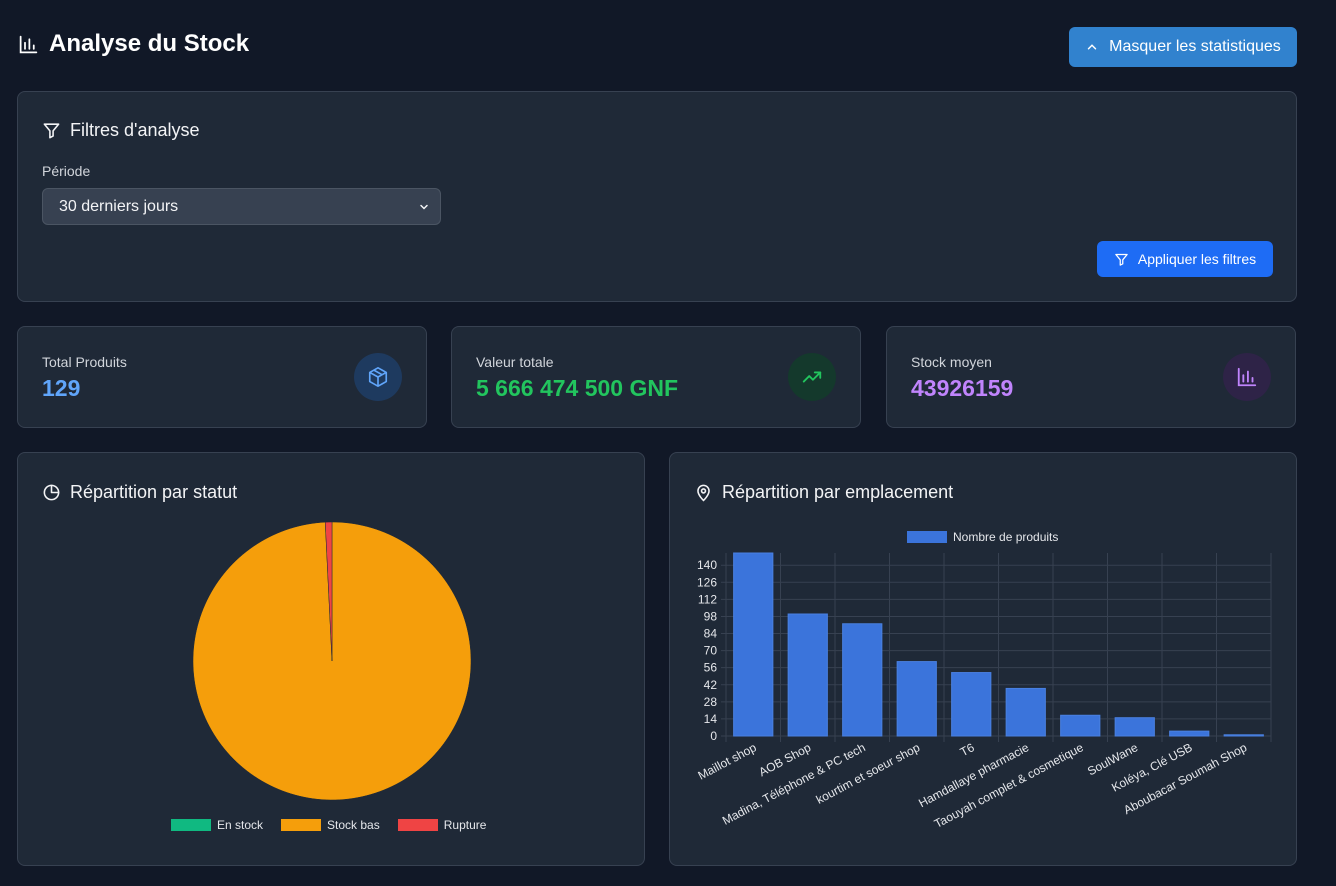 This screenshot has width=1336, height=886. What do you see at coordinates (868, 773) in the screenshot?
I see `x-tick-label: kourtim et soeur shop` at bounding box center [868, 773].